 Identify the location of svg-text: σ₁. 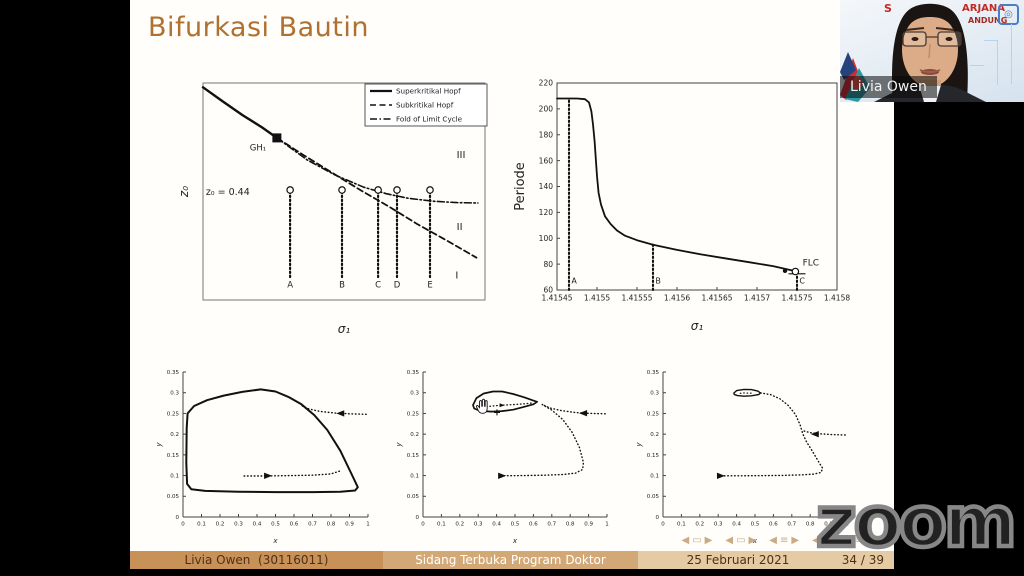
(697, 326).